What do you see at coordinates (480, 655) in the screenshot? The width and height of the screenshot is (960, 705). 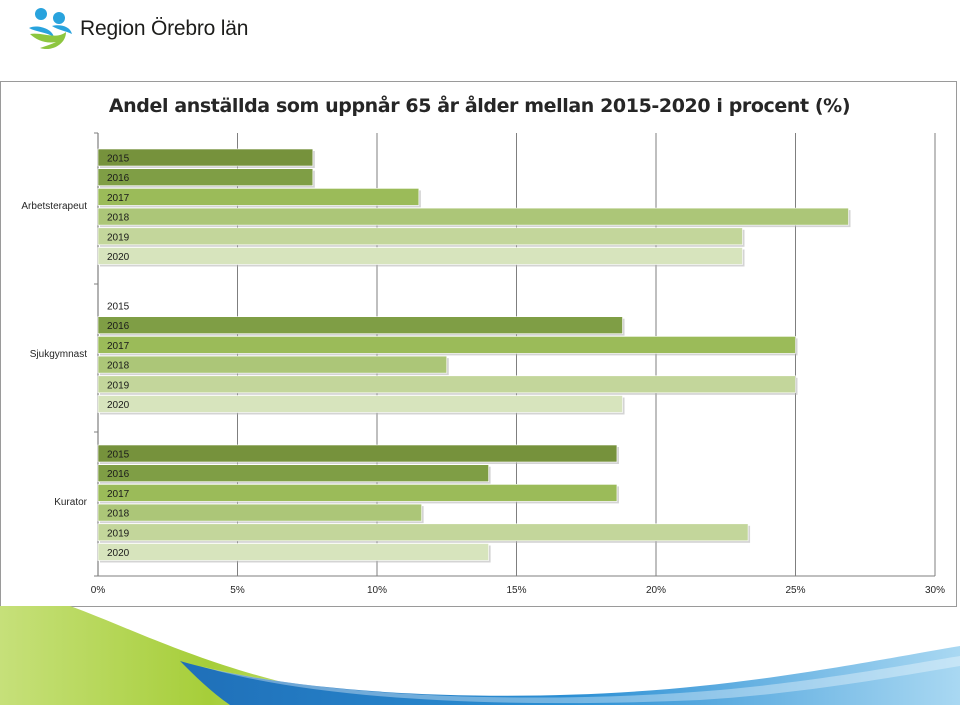 I see `footer-swoosh` at bounding box center [480, 655].